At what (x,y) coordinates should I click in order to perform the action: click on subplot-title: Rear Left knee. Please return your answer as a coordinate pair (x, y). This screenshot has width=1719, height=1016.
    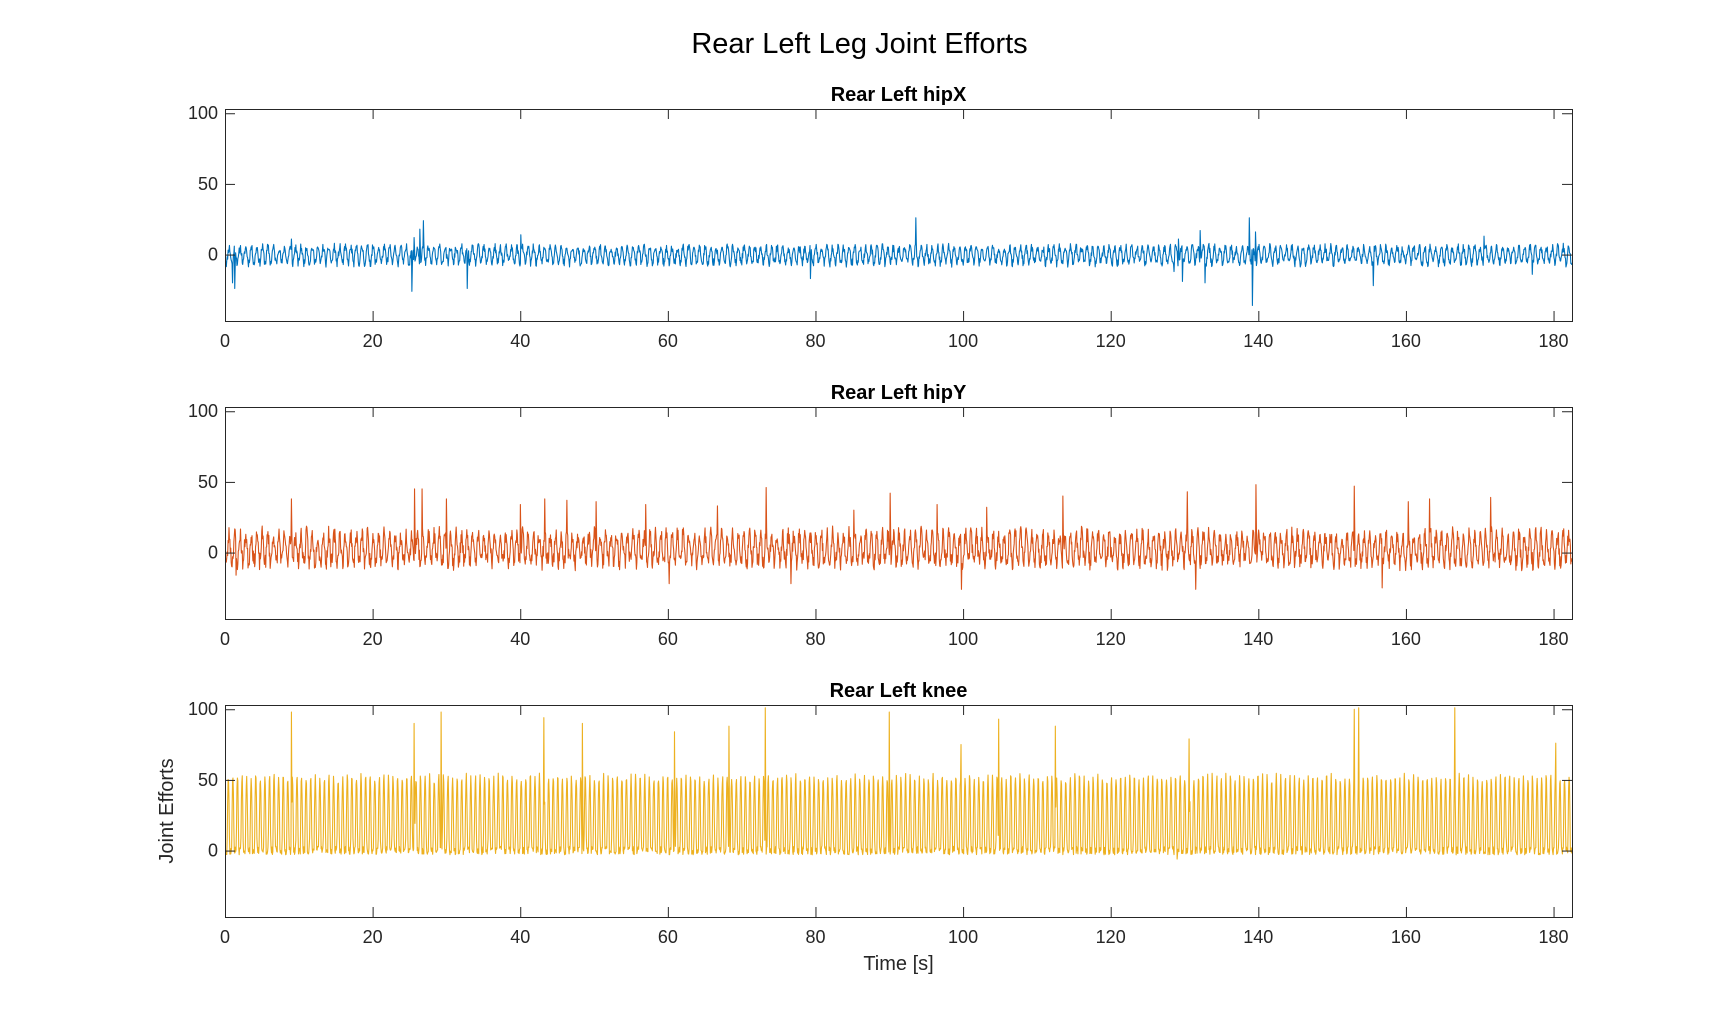
    Looking at the image, I should click on (899, 691).